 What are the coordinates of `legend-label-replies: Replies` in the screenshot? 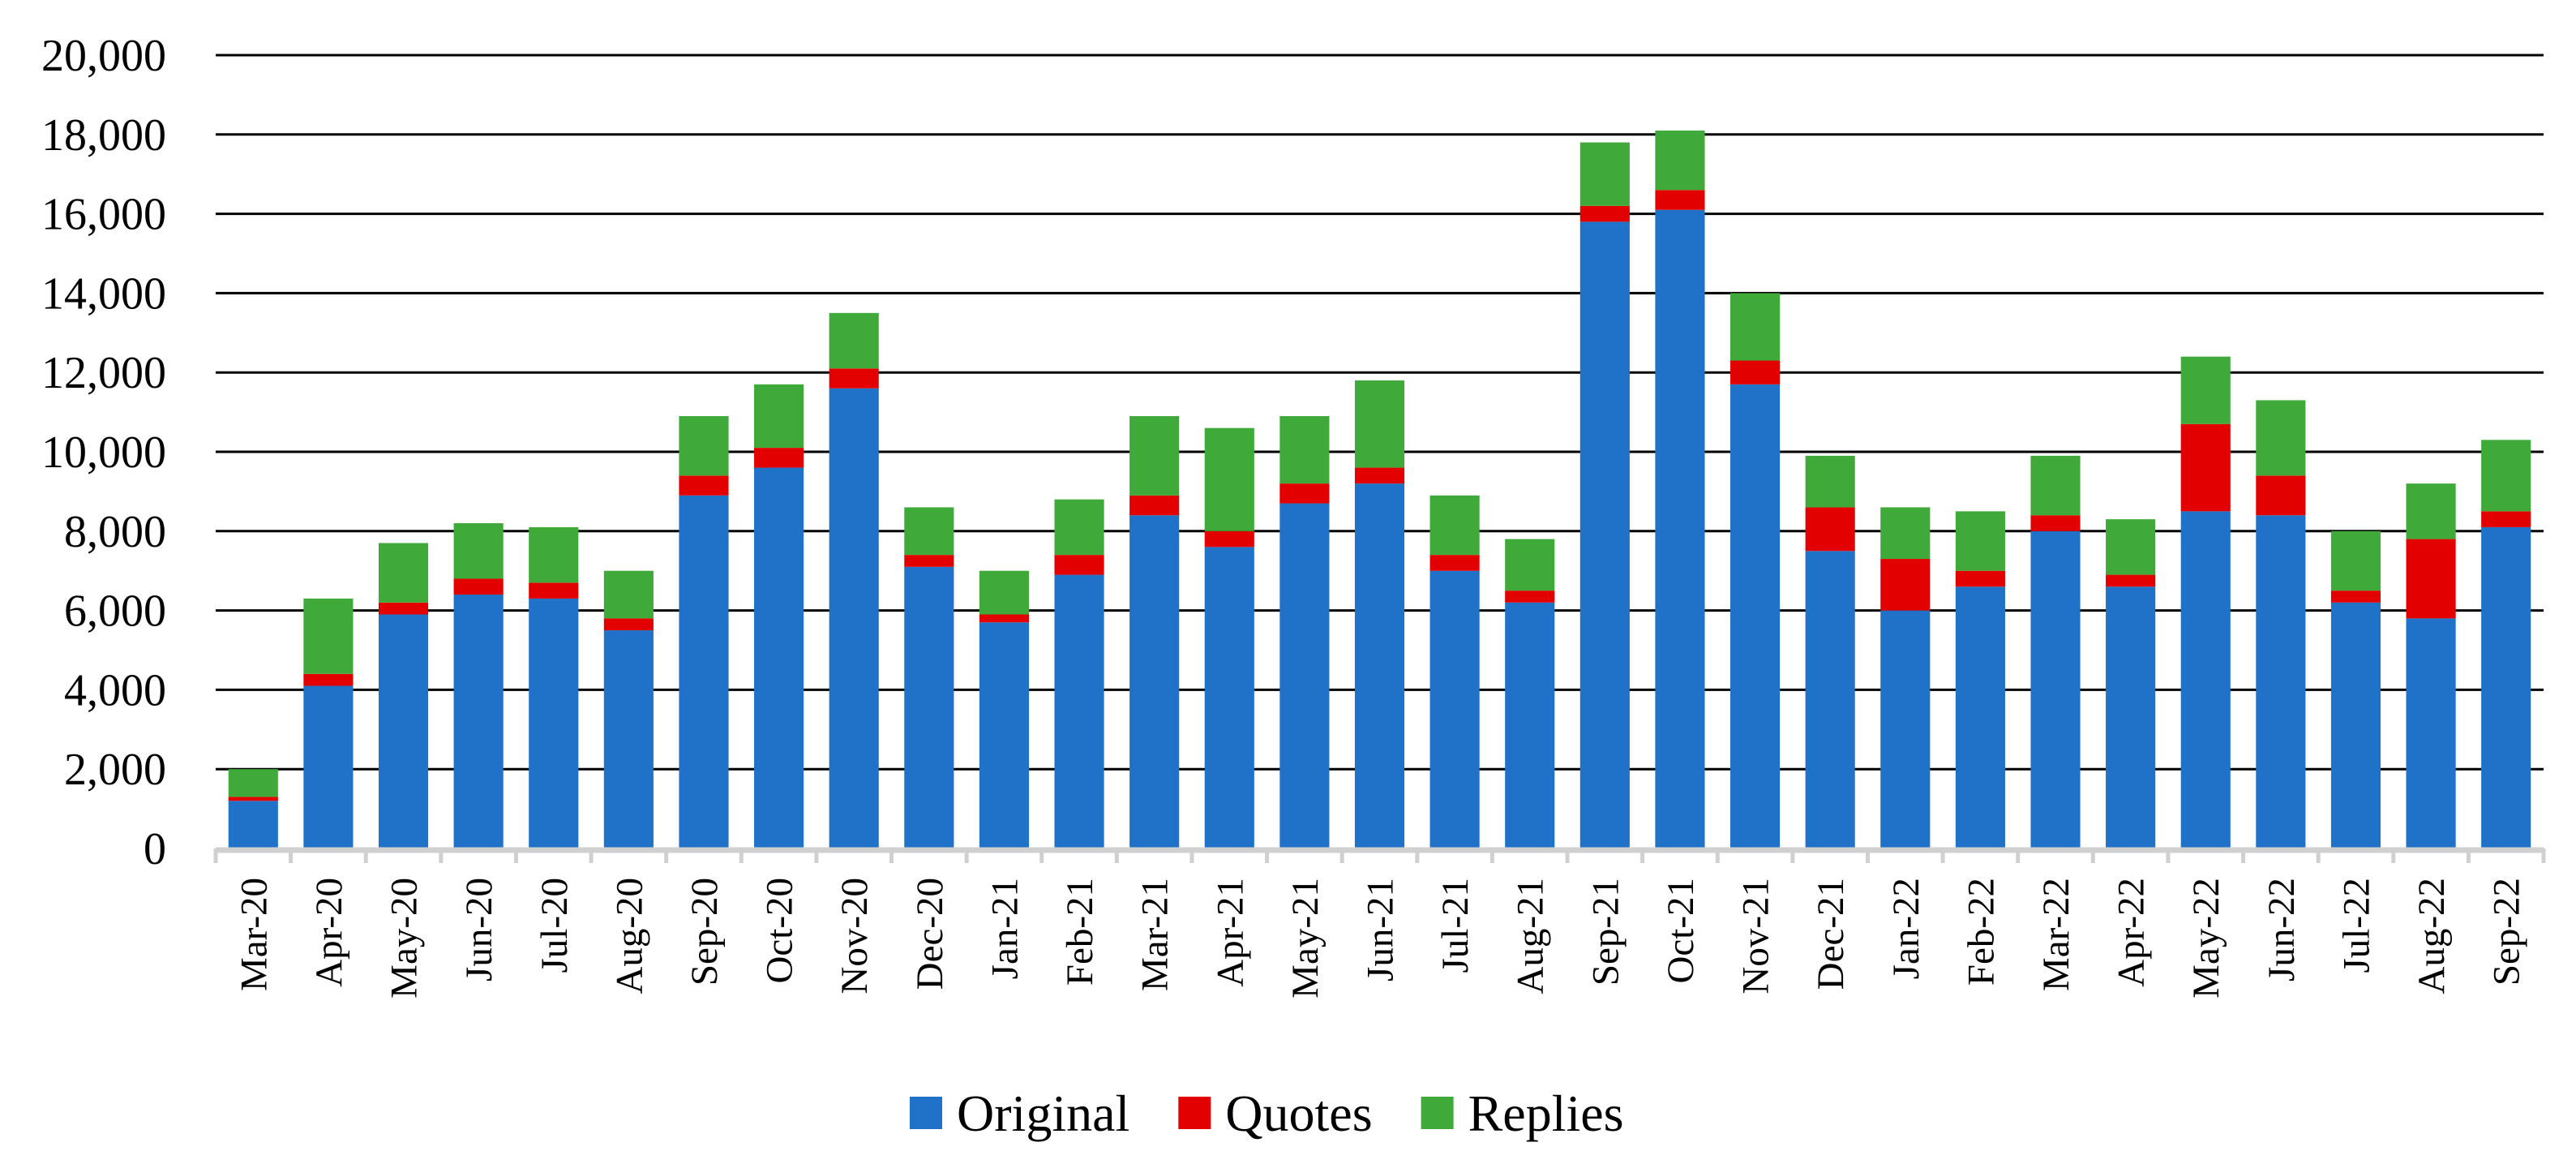 It's located at (1546, 1113).